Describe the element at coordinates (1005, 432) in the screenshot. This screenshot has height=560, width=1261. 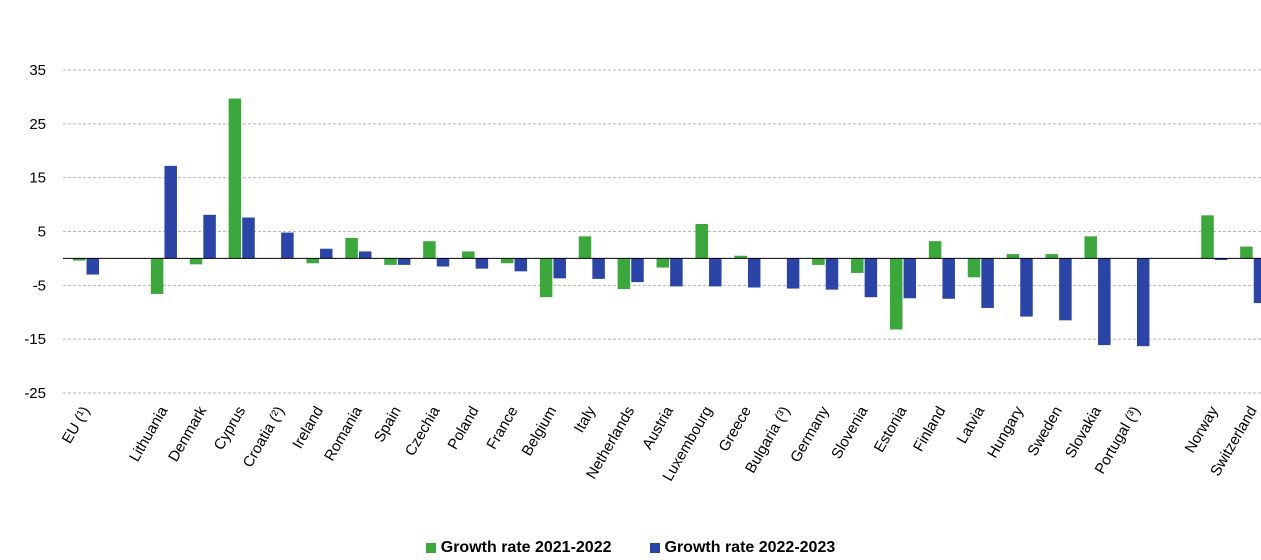
I see `x-category-label: Hungary` at that location.